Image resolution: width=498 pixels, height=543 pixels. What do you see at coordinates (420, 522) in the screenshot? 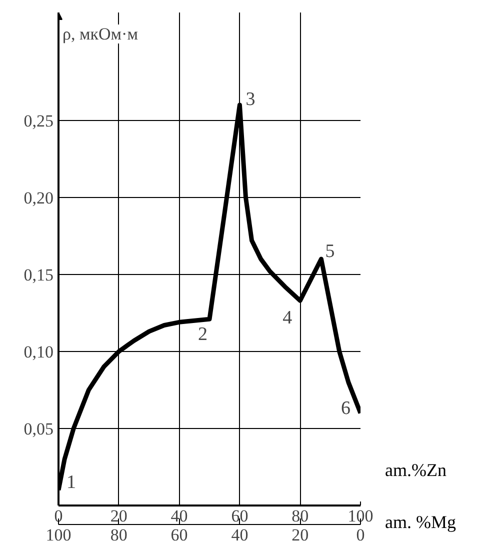
I see `x2-axis-title: am. %Mg` at bounding box center [420, 522].